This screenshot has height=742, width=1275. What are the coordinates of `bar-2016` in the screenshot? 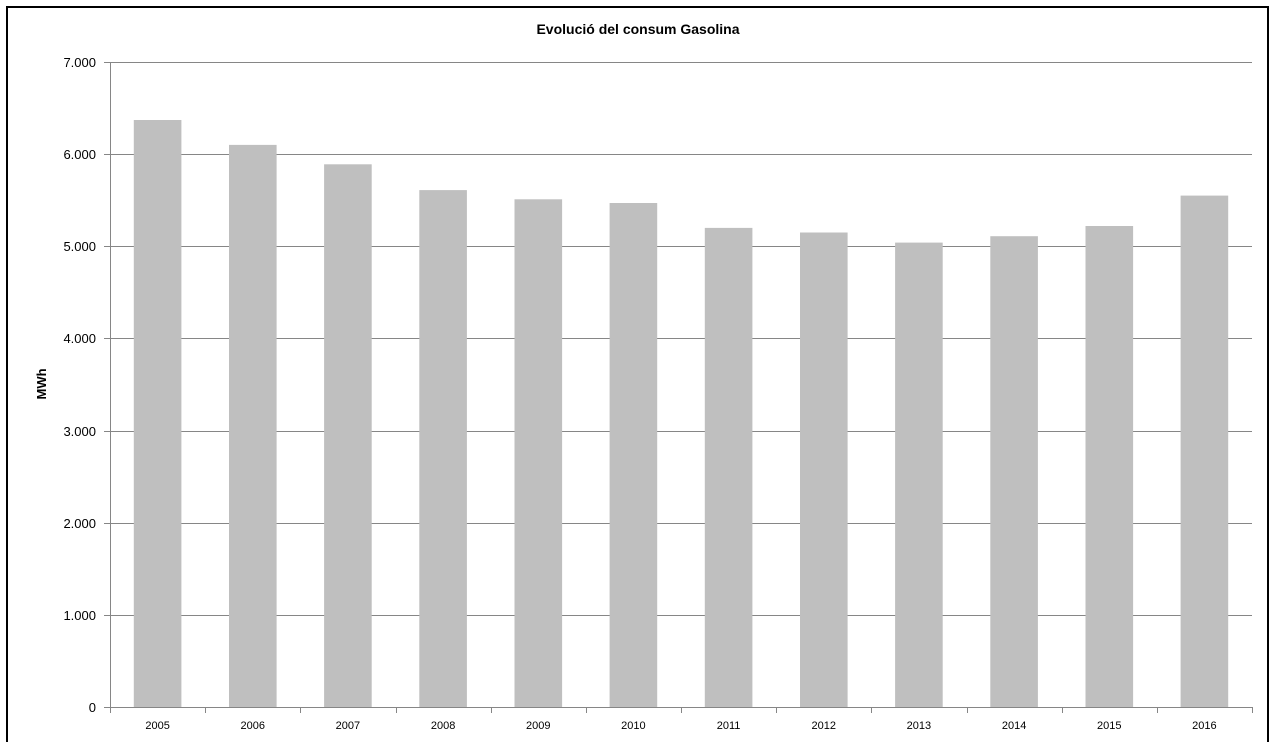 It's located at (1204, 451).